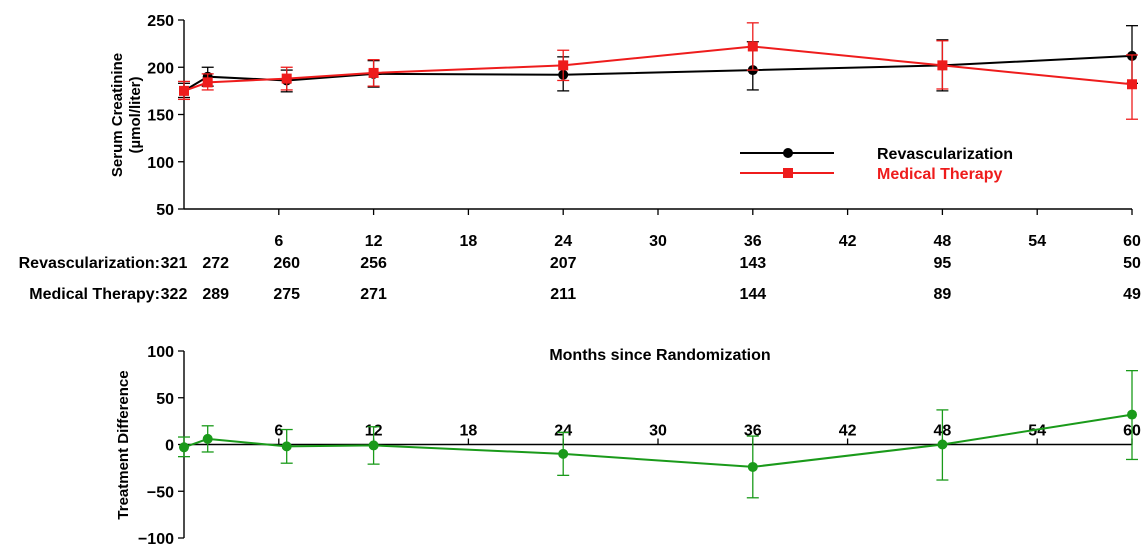 This screenshot has height=547, width=1146. What do you see at coordinates (752, 263) in the screenshot?
I see `risk-count: 143` at bounding box center [752, 263].